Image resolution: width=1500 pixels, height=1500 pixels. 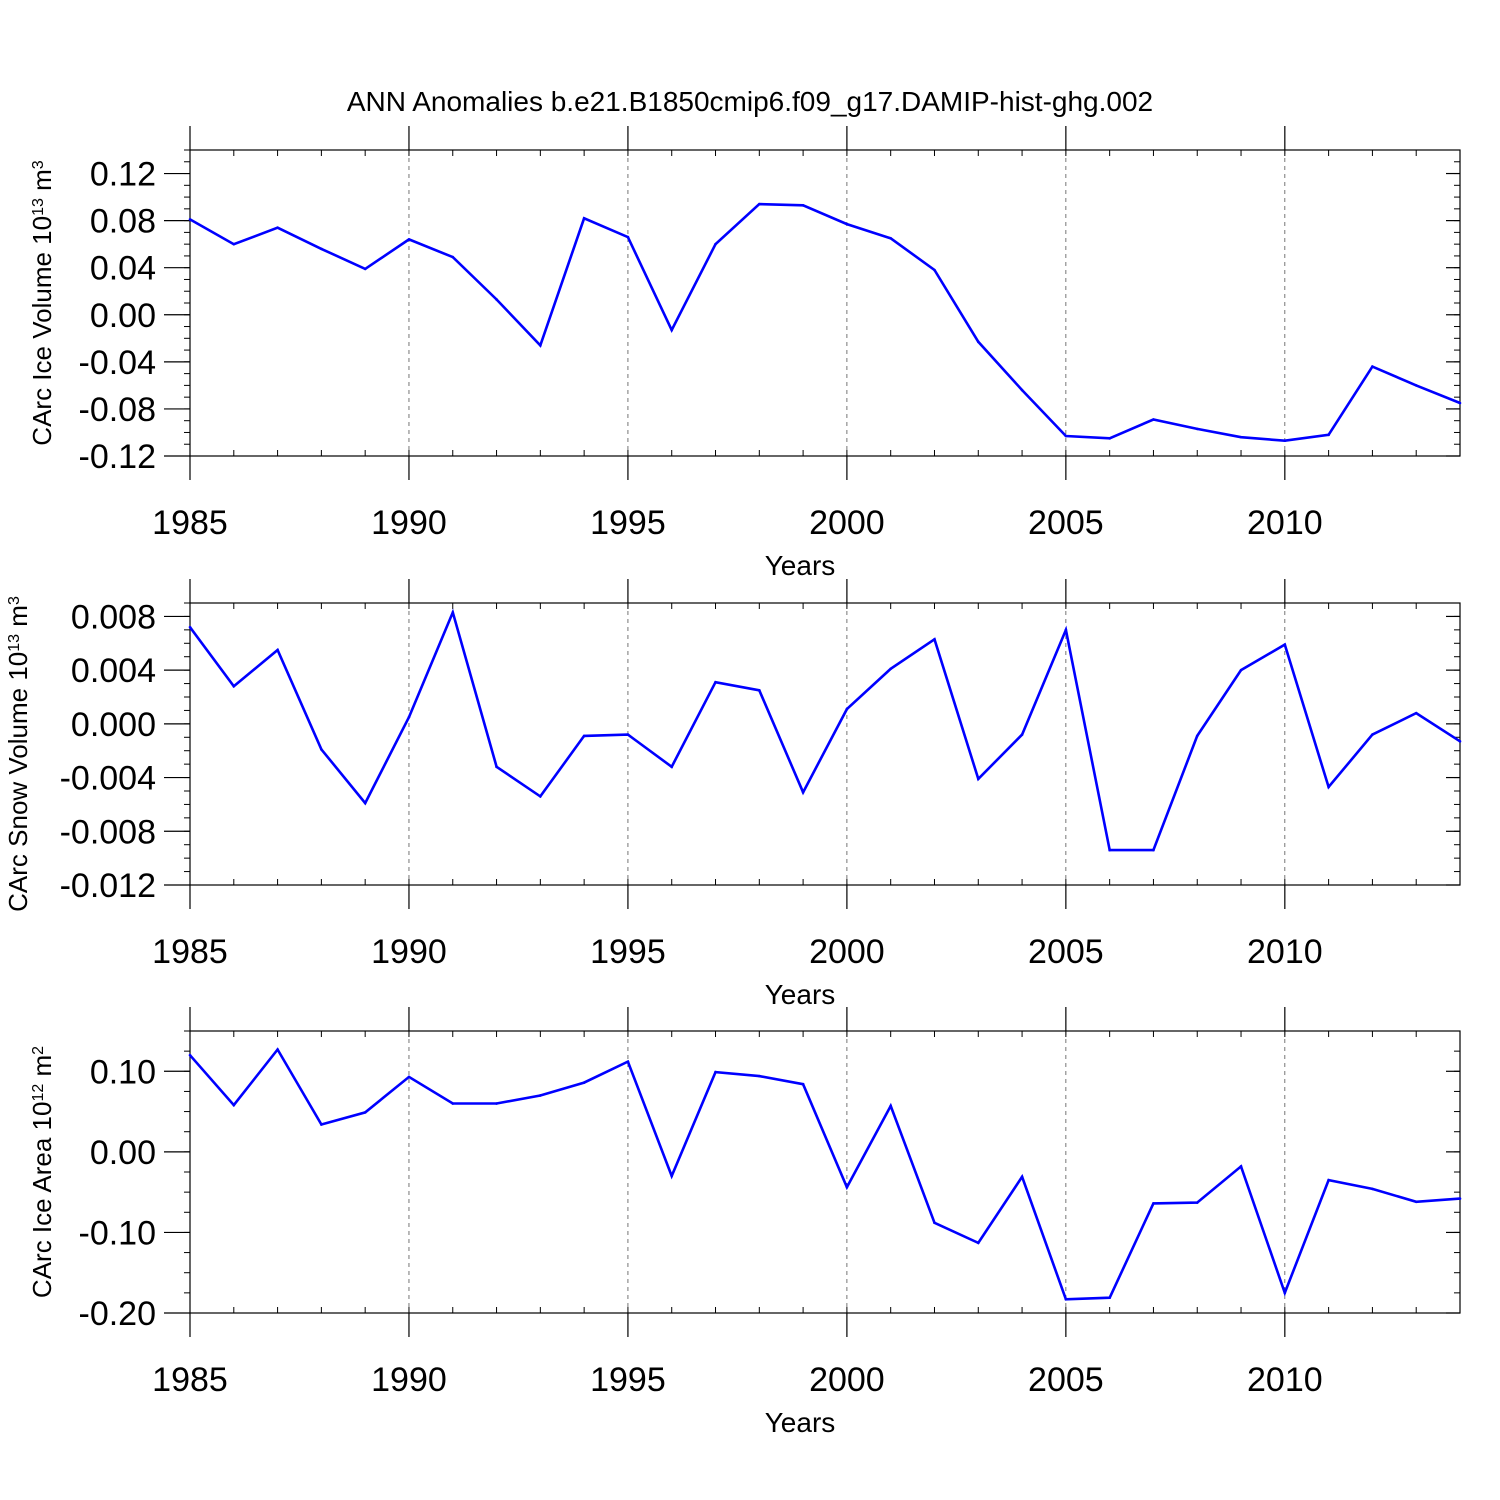 What do you see at coordinates (800, 565) in the screenshot?
I see `ice-volume-x-axis-label: Years` at bounding box center [800, 565].